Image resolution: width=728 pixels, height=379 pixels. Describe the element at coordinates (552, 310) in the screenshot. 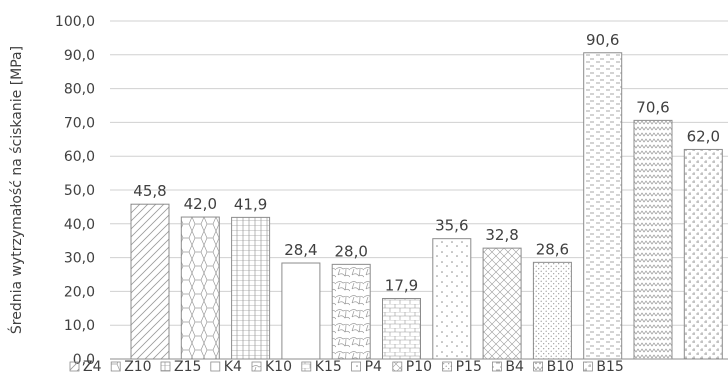

I see `bar-p15` at that location.